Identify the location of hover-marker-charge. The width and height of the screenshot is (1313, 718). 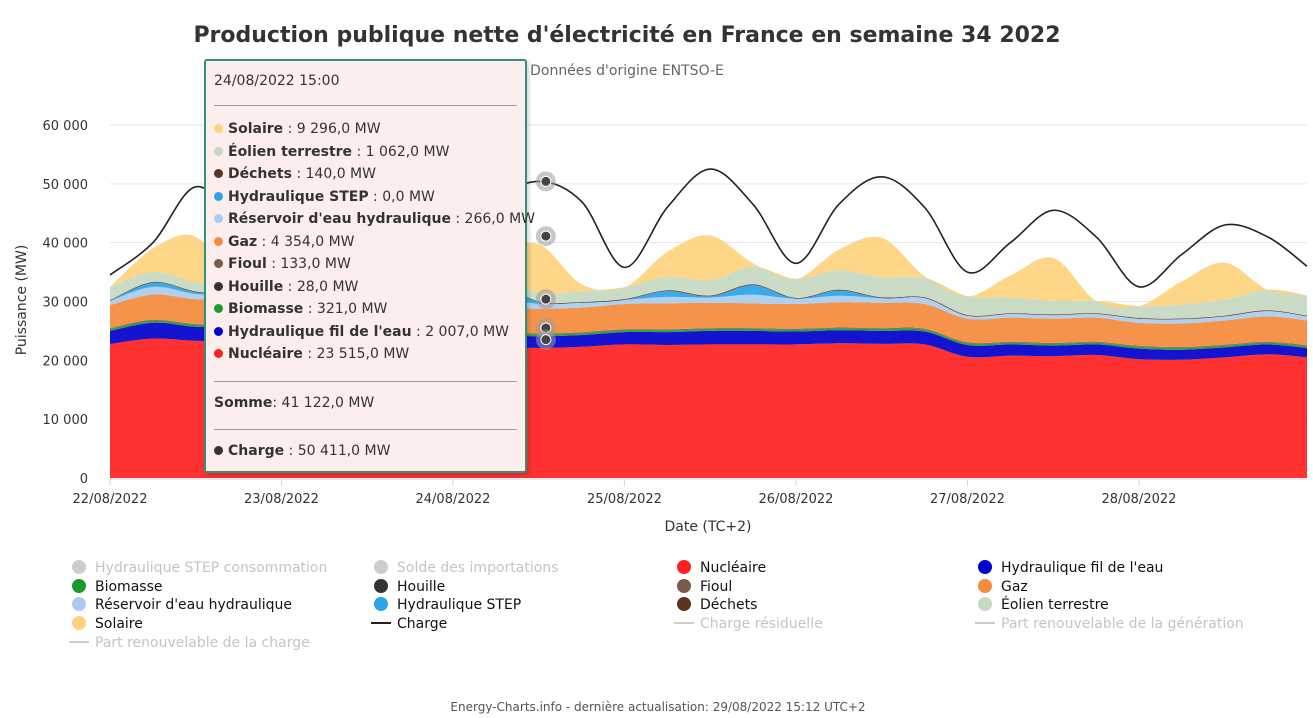
(546, 181).